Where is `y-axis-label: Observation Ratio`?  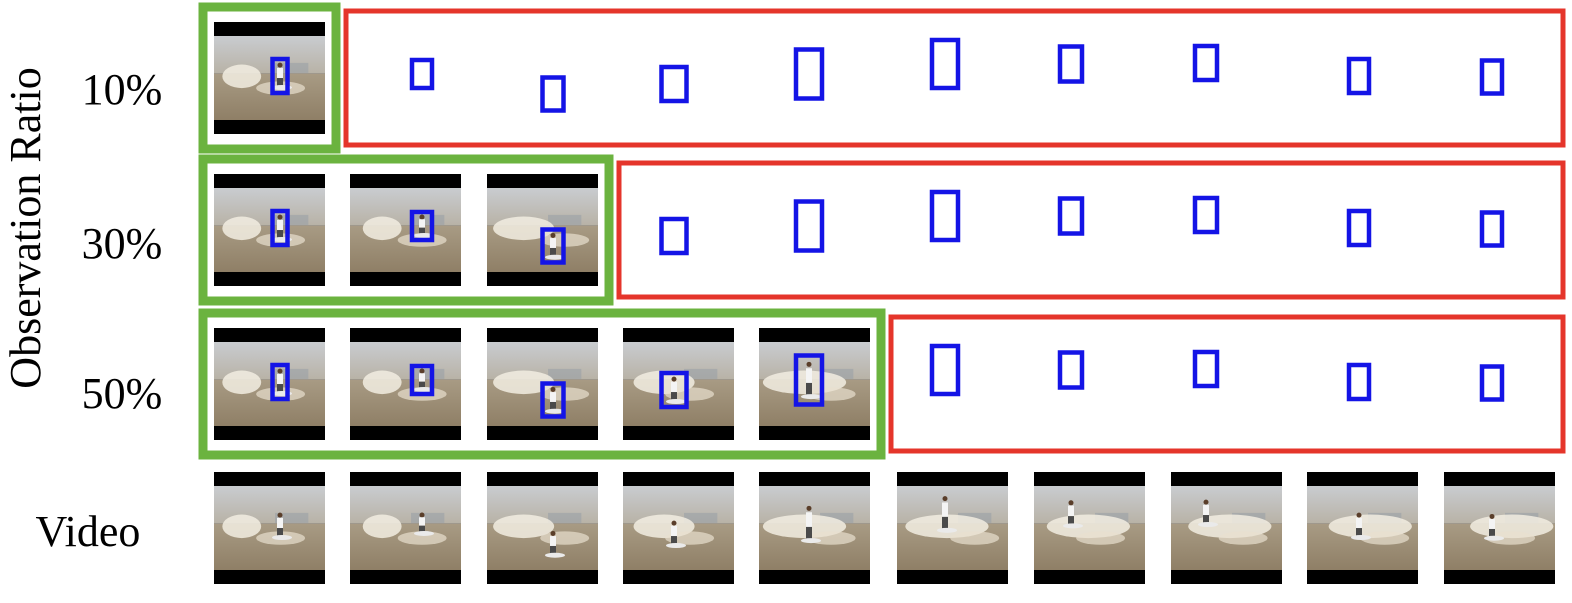 y-axis-label: Observation Ratio is located at coordinates (25, 227).